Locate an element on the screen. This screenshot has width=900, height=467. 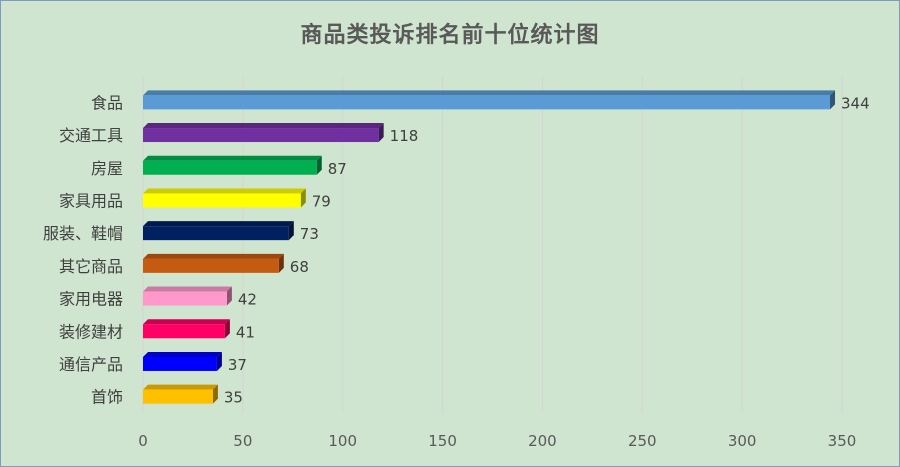
value-label: 73 is located at coordinates (309, 234).